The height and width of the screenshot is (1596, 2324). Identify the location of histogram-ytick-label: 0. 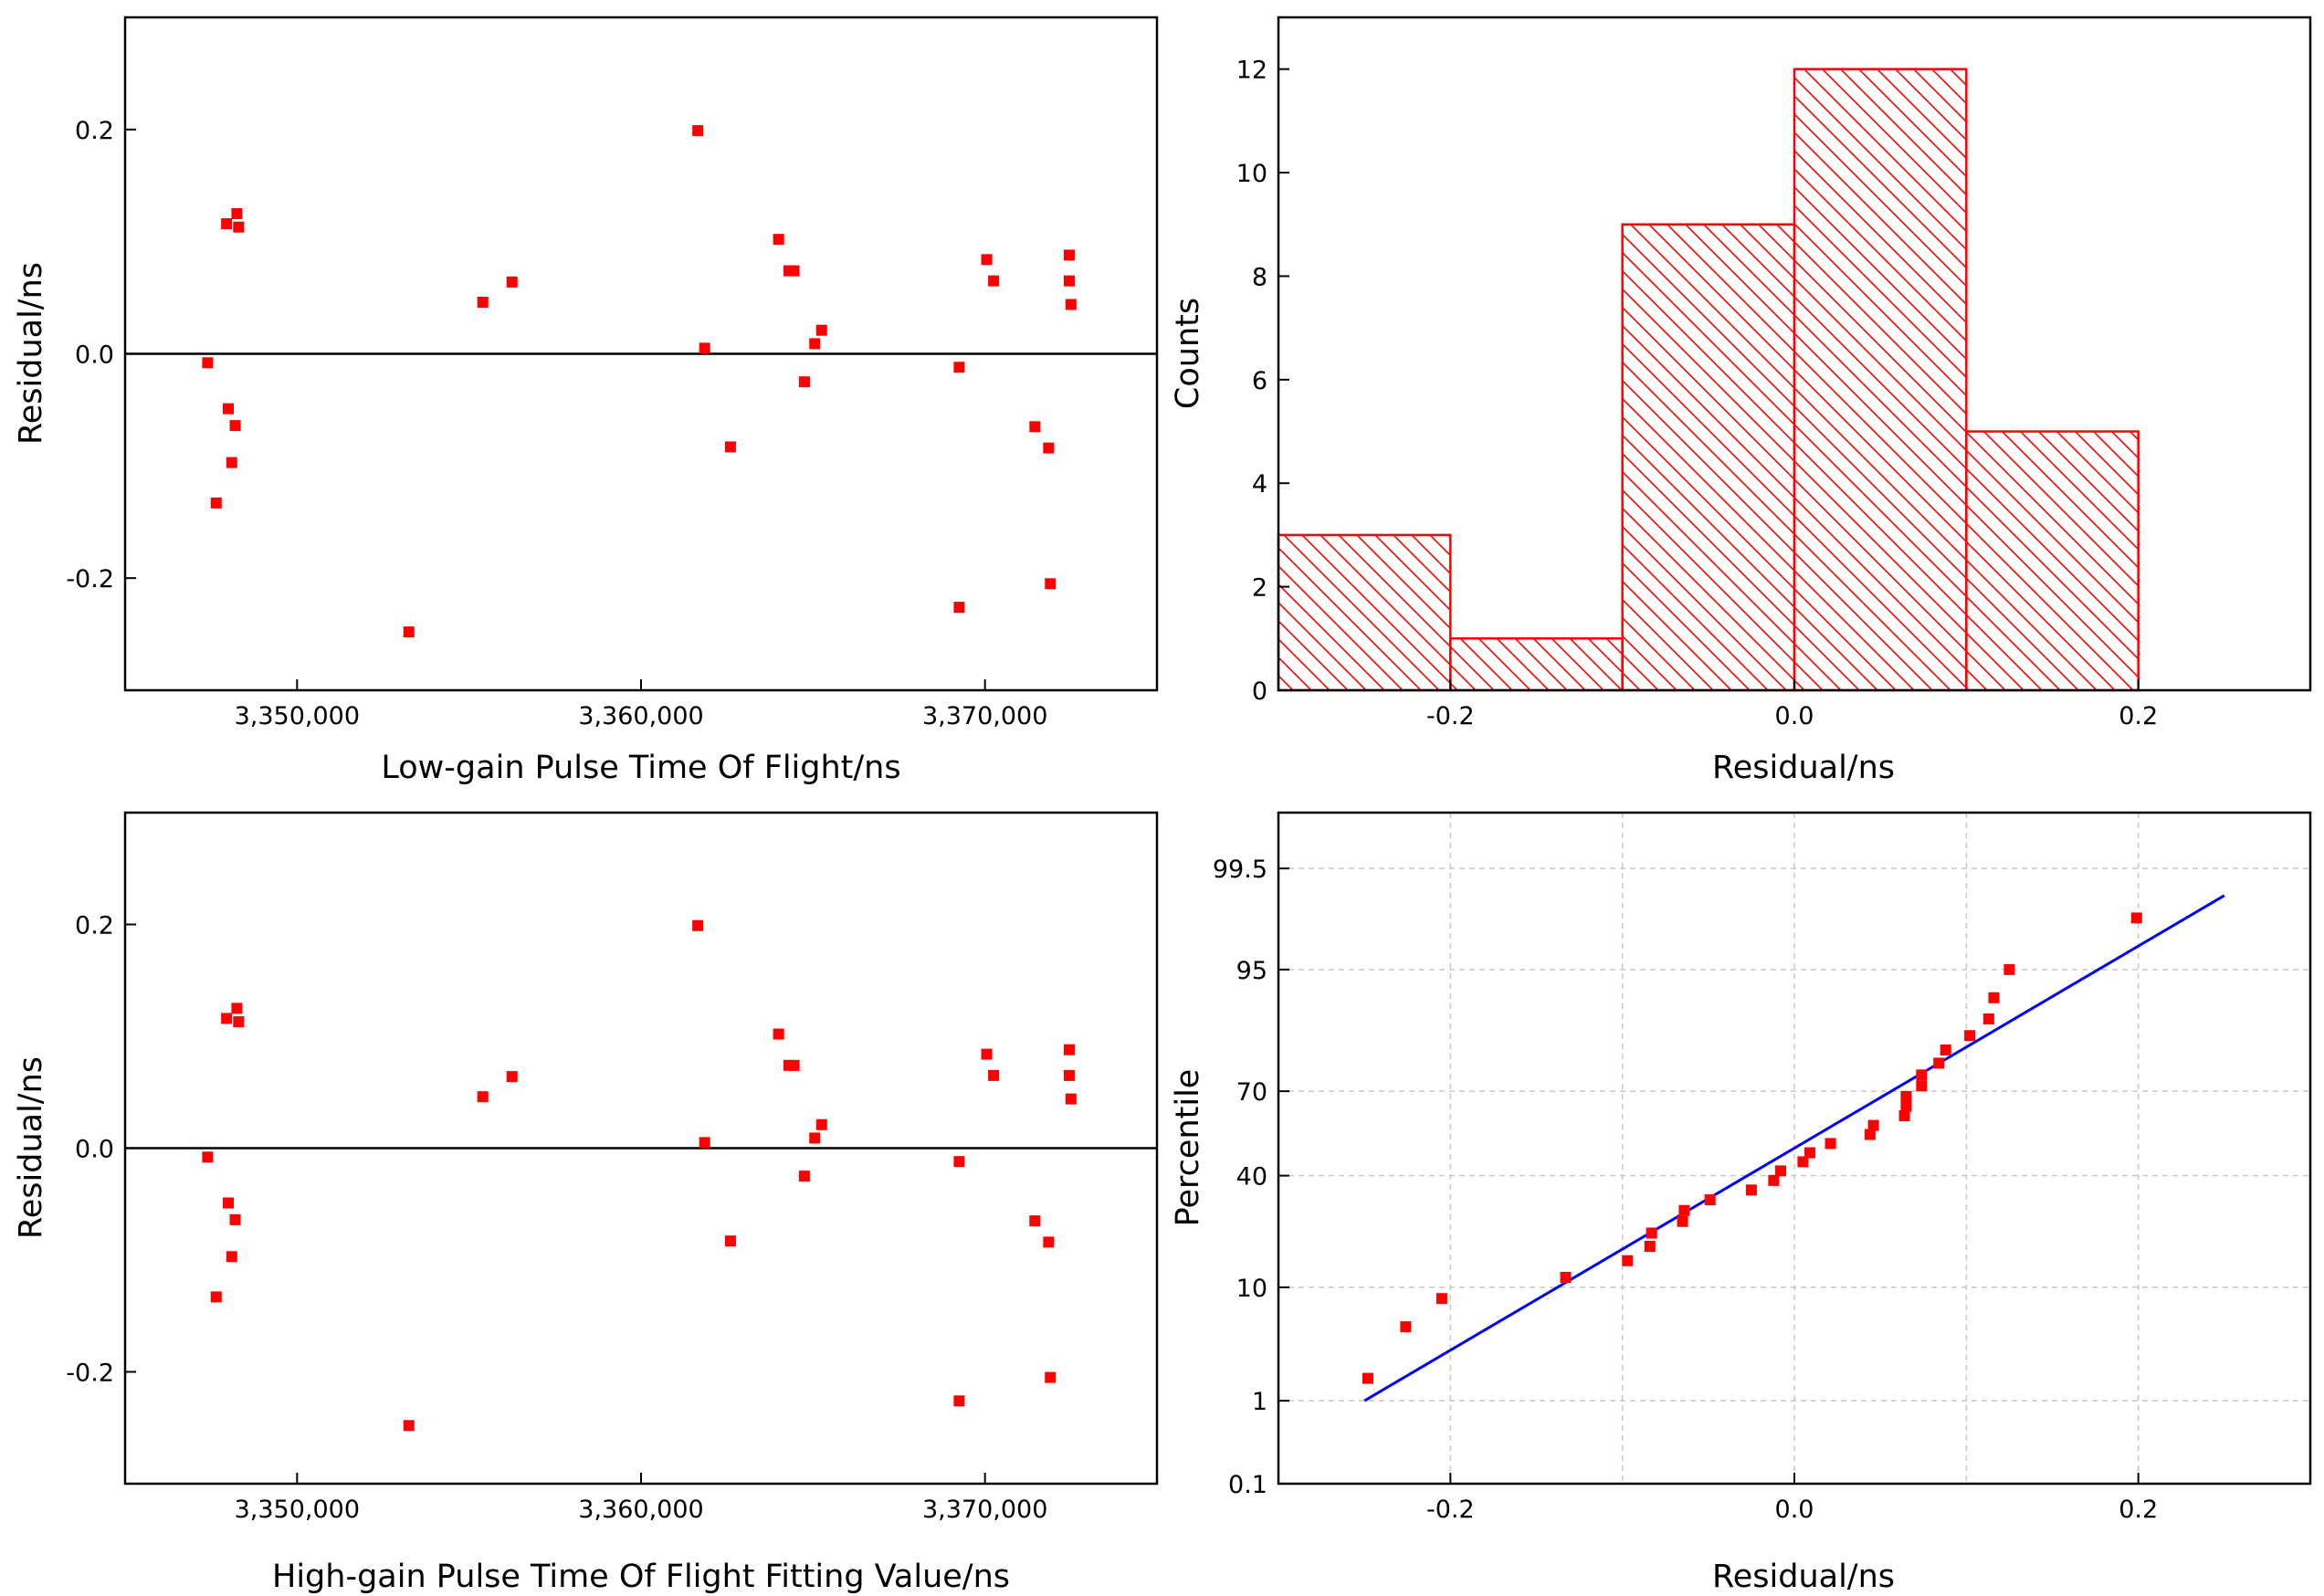
(1259, 691).